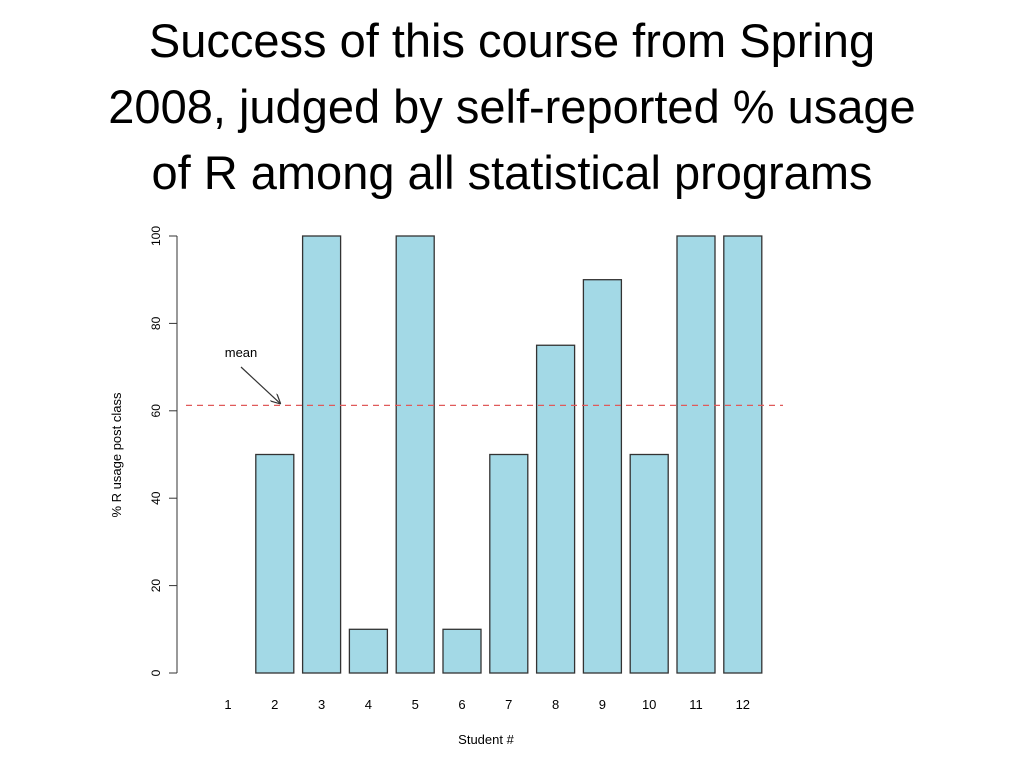 The image size is (1024, 768). I want to click on x-tick-label: 2, so click(274, 704).